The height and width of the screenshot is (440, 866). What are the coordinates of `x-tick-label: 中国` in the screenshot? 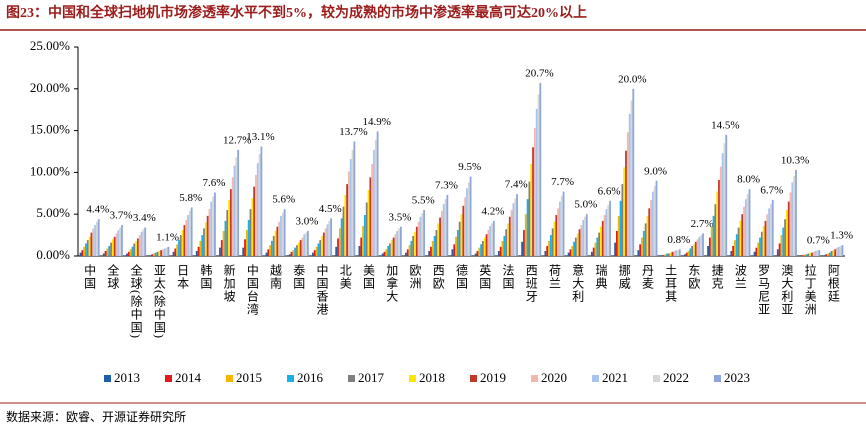 It's located at (90, 276).